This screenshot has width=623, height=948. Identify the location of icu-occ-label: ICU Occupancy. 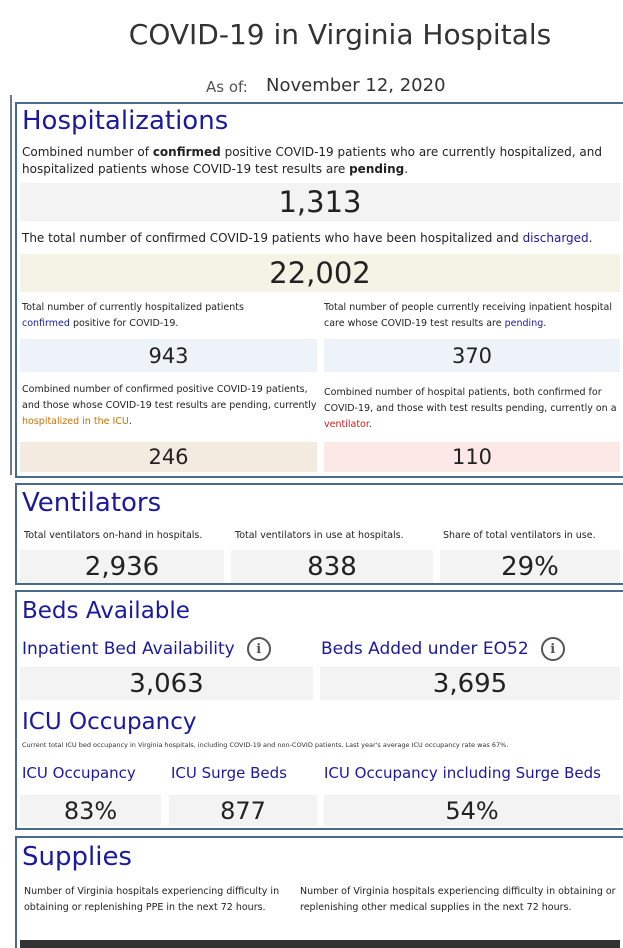
(79, 773).